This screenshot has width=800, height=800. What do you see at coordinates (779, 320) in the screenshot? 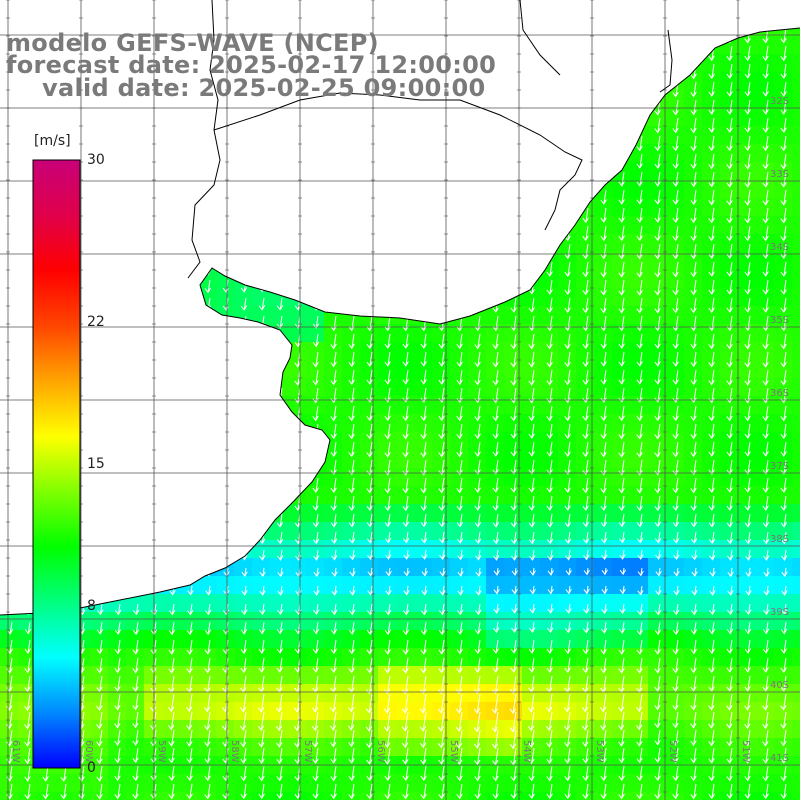
I see `latitude-label: 35S` at bounding box center [779, 320].